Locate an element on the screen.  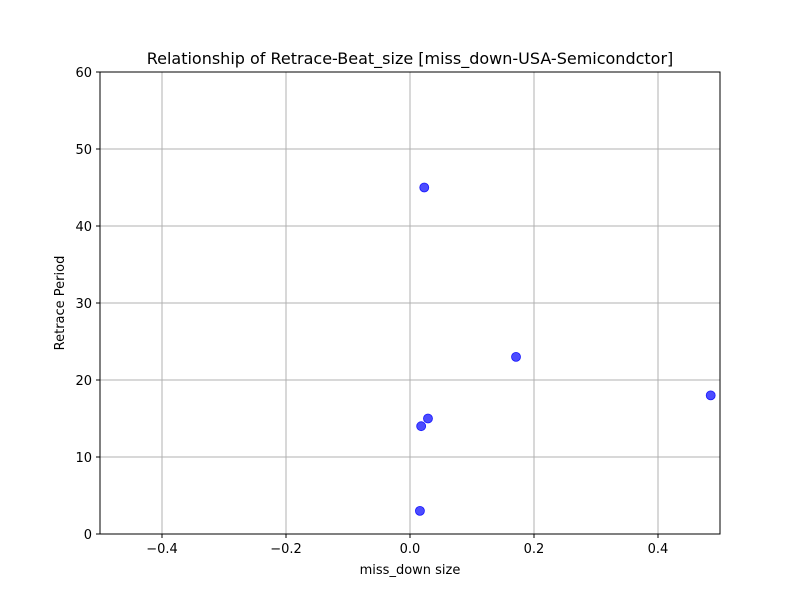
x-tick-label: 0.2 is located at coordinates (534, 549).